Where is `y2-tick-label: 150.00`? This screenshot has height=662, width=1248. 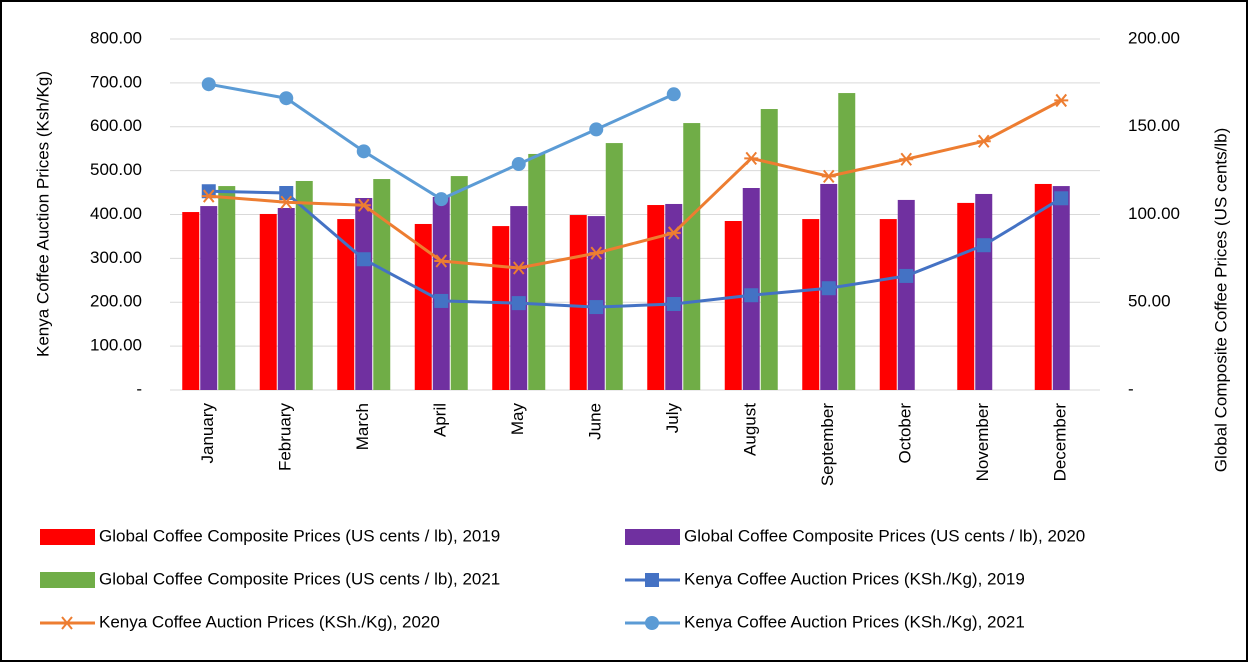 y2-tick-label: 150.00 is located at coordinates (1154, 125).